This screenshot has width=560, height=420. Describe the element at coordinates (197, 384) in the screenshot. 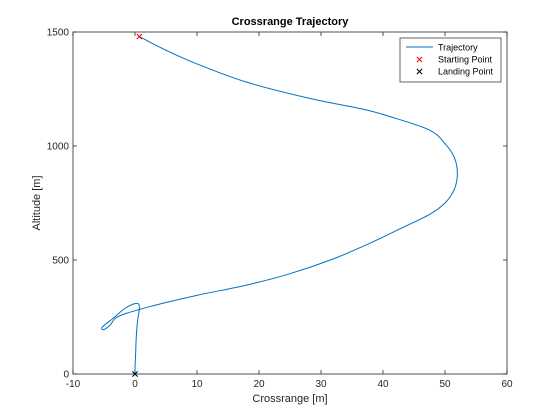

I see `x-tick-label: 10` at that location.